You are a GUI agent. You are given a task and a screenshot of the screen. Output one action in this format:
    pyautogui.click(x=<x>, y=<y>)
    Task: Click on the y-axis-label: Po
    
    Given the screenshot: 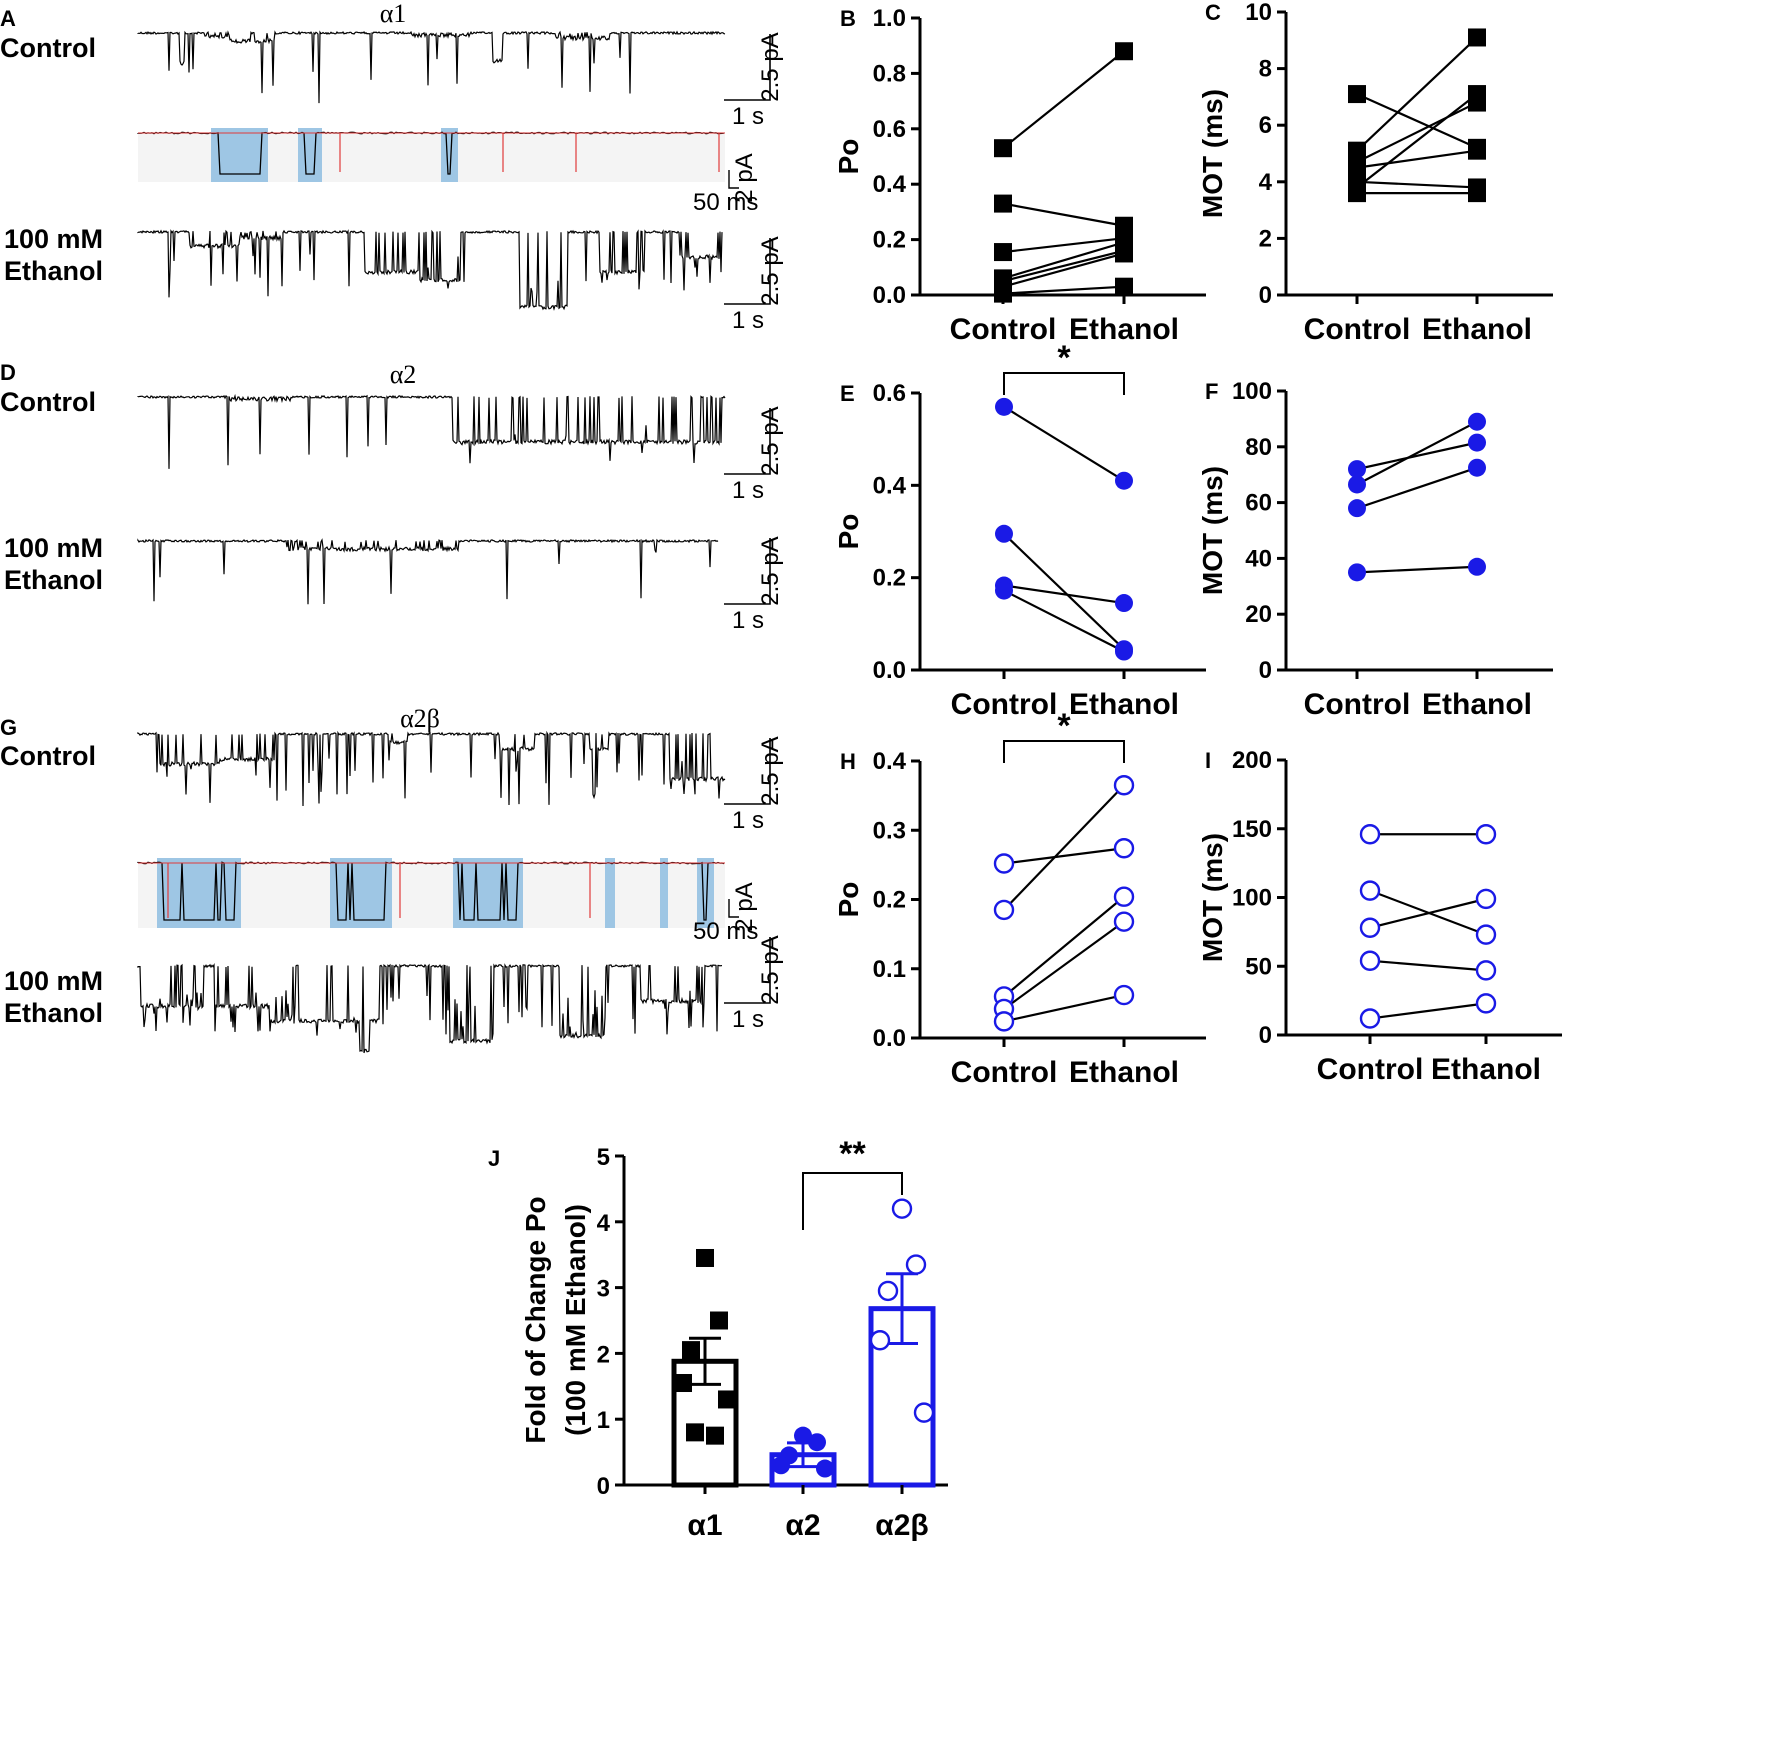 What is the action you would take?
    pyautogui.click(x=848, y=157)
    